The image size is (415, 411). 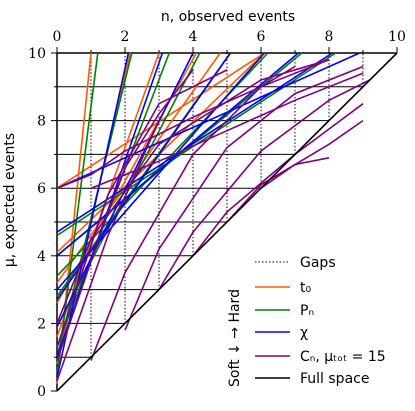 I want to click on y-tick-label: 0, so click(x=41, y=392).